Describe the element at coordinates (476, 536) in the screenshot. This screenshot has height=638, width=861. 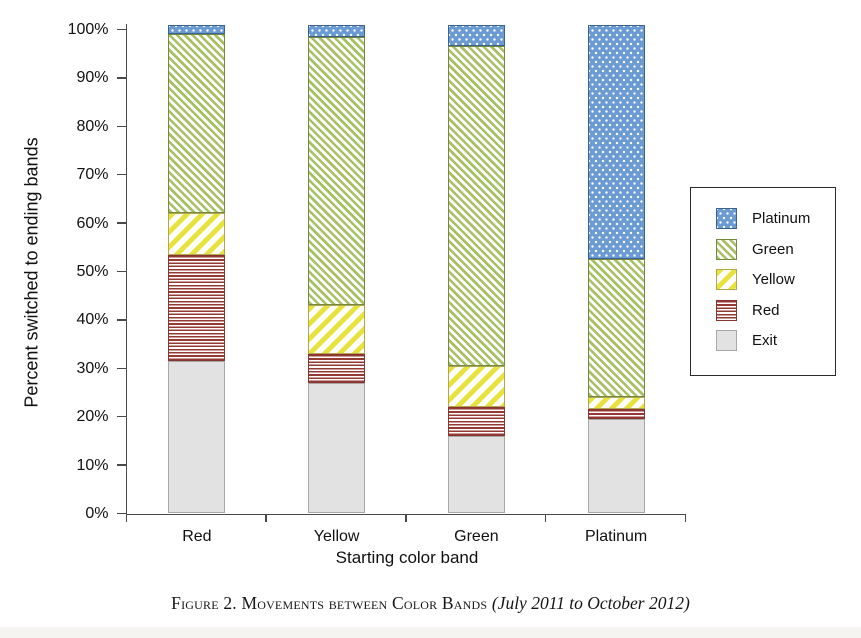
I see `x-tick-label-green: Green` at that location.